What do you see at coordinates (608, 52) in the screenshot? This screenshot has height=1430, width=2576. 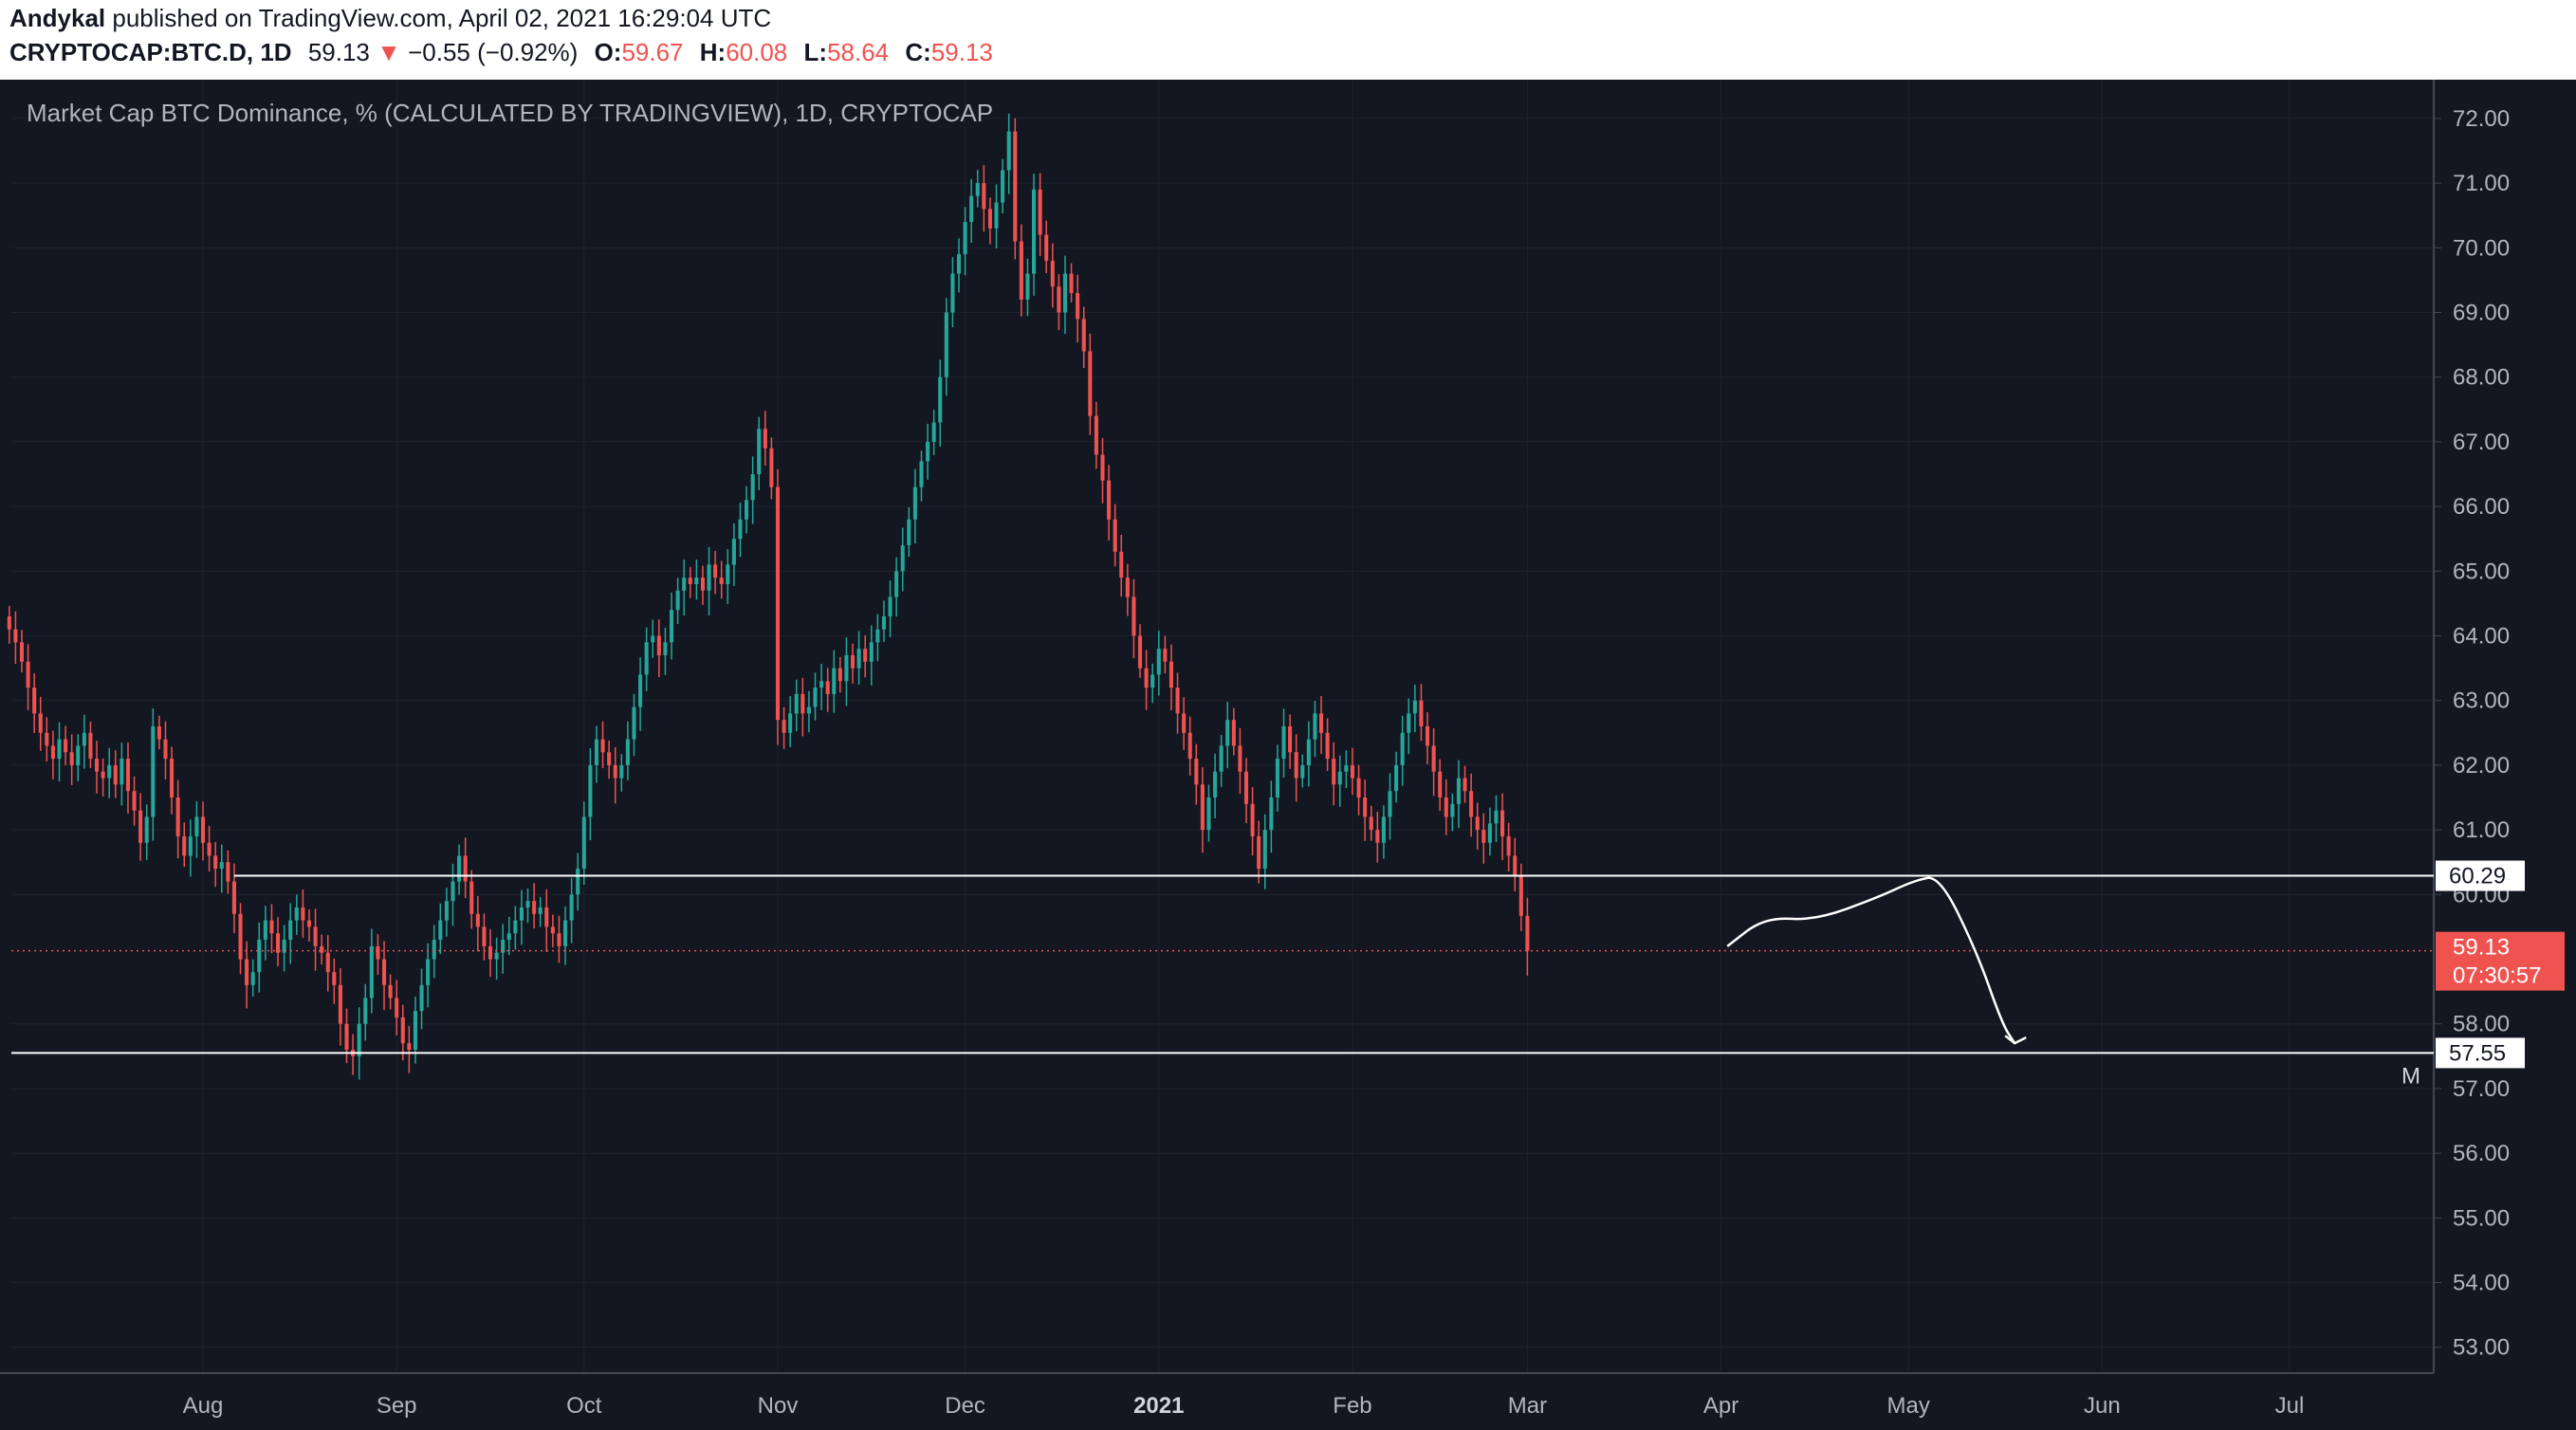 I see `open-label: O:` at bounding box center [608, 52].